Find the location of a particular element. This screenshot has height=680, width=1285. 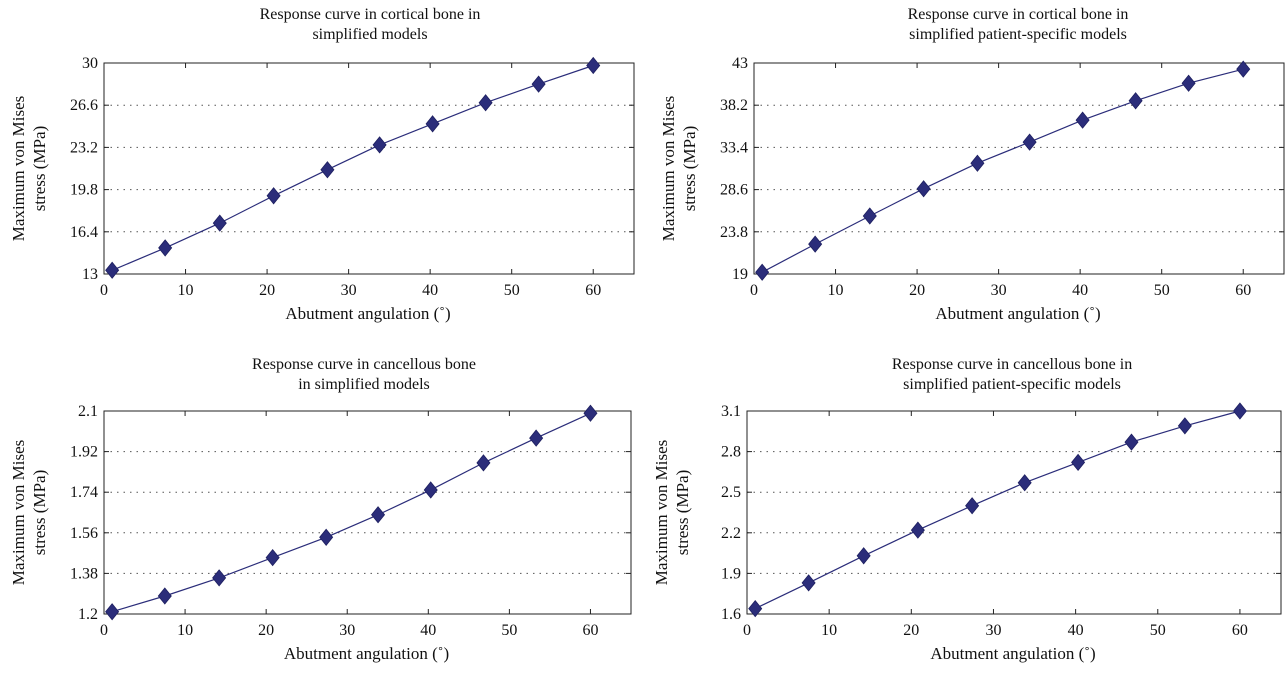

y-tick-label: 1.6 is located at coordinates (731, 614).